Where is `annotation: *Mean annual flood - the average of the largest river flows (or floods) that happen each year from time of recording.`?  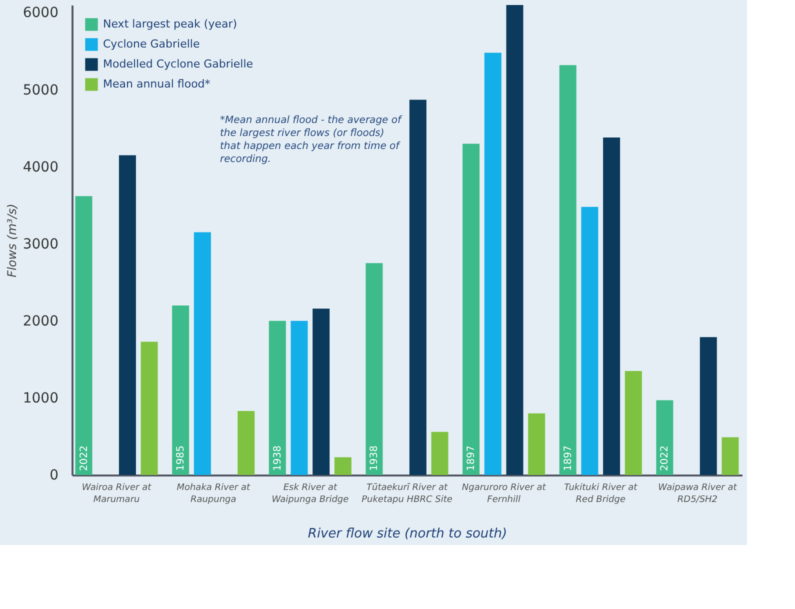
annotation: *Mean annual flood - the average of the largest river flows (or floods) that happen each year from time of recording. is located at coordinates (311, 140).